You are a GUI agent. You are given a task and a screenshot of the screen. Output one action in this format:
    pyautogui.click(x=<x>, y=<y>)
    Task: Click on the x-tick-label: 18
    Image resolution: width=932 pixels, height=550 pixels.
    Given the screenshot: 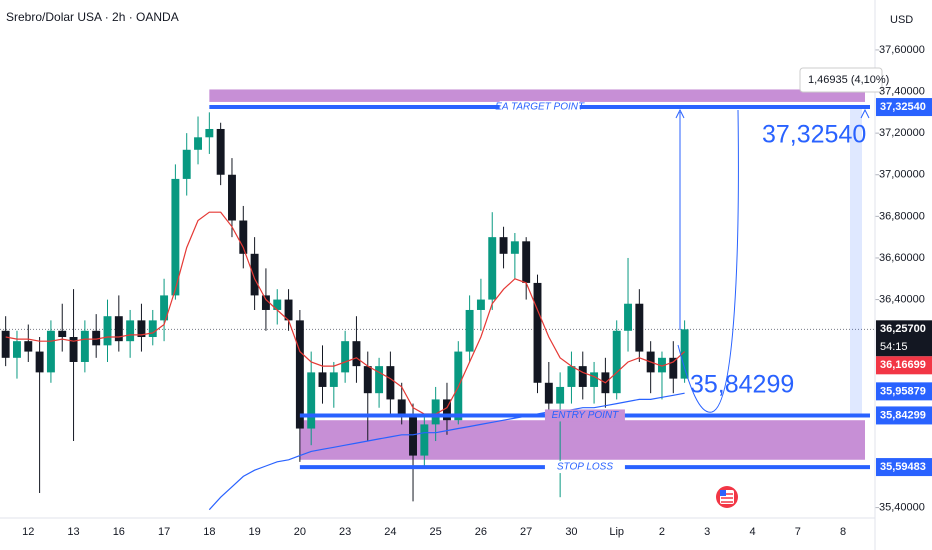 What is the action you would take?
    pyautogui.click(x=209, y=532)
    